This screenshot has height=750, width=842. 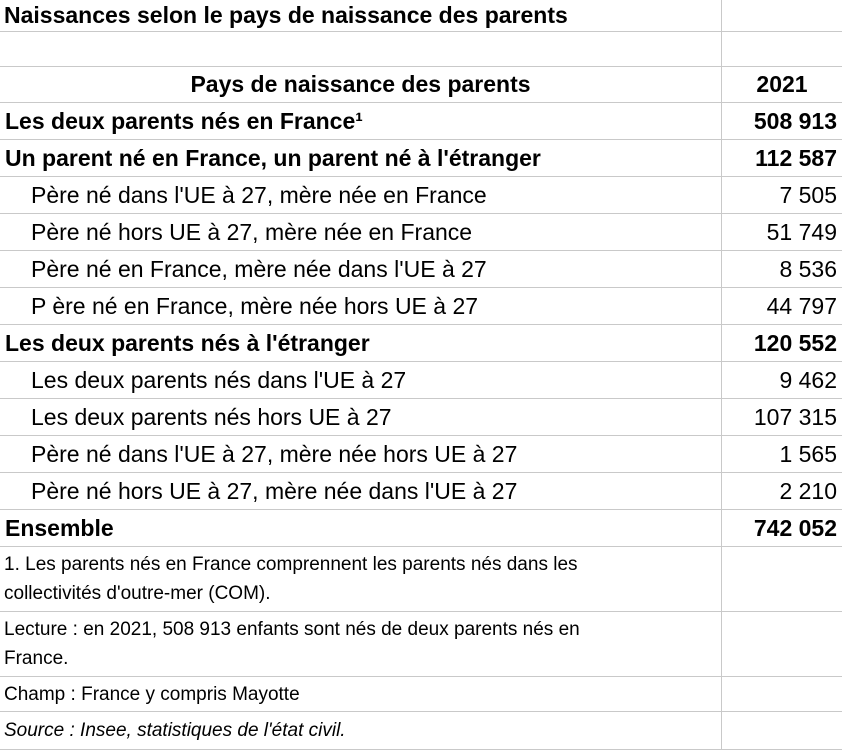 What do you see at coordinates (361, 121) in the screenshot?
I see `row-label: Les deux parents nés en France¹` at bounding box center [361, 121].